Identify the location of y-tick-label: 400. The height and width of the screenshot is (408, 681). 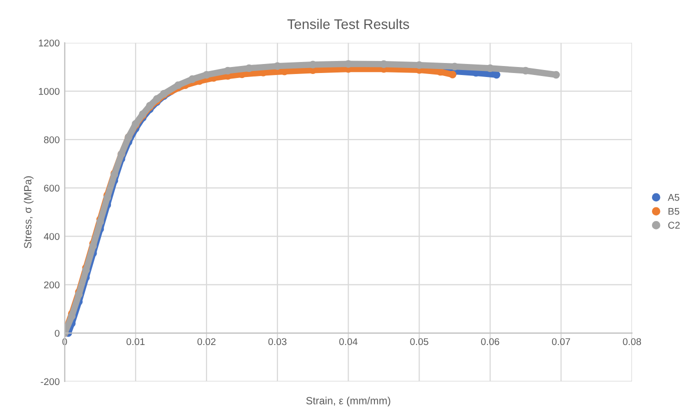
(52, 236).